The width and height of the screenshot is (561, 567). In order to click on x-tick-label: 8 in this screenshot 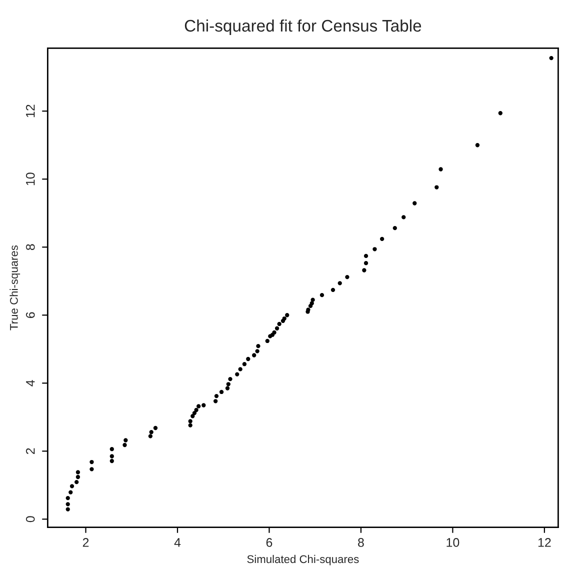, I will do `click(361, 542)`.